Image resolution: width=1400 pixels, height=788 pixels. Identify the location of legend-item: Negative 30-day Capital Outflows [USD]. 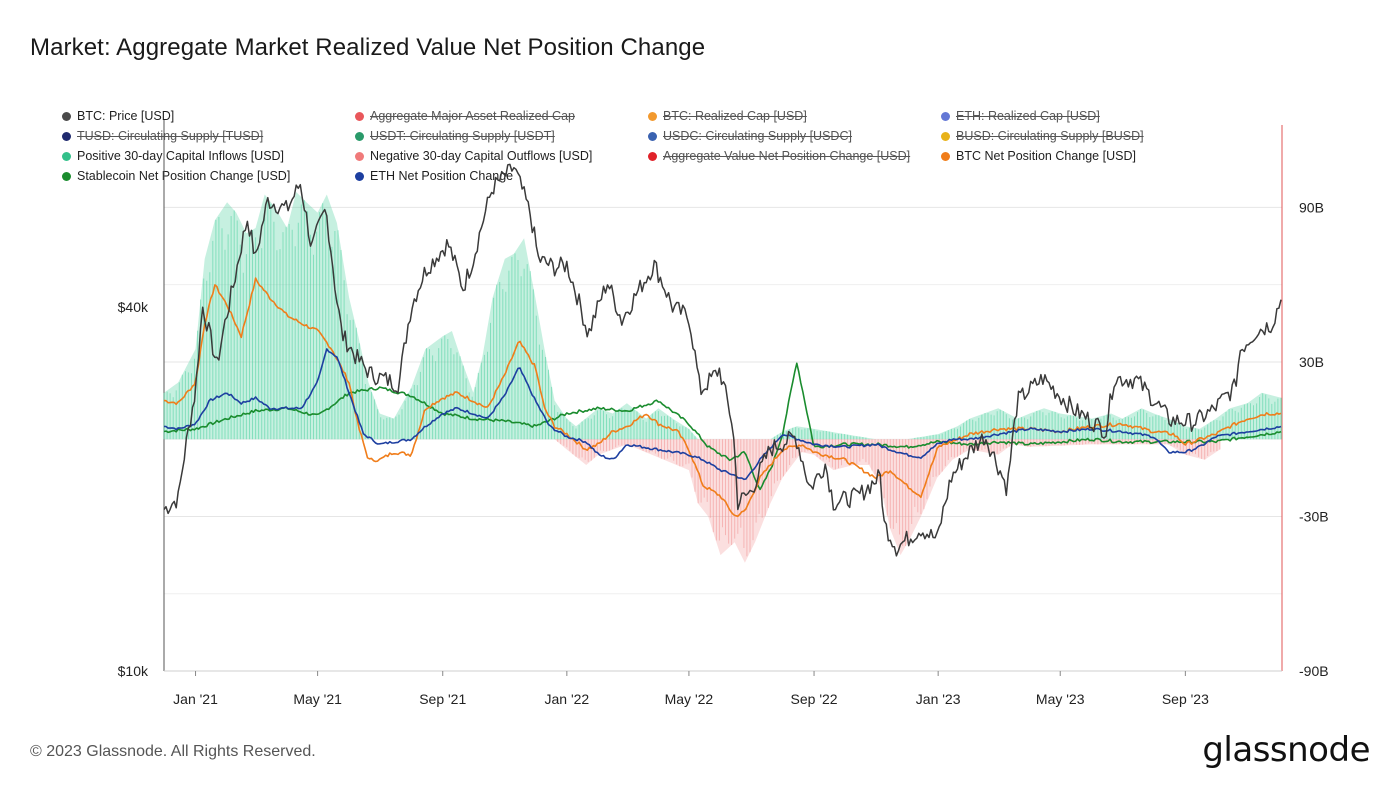
(501, 156).